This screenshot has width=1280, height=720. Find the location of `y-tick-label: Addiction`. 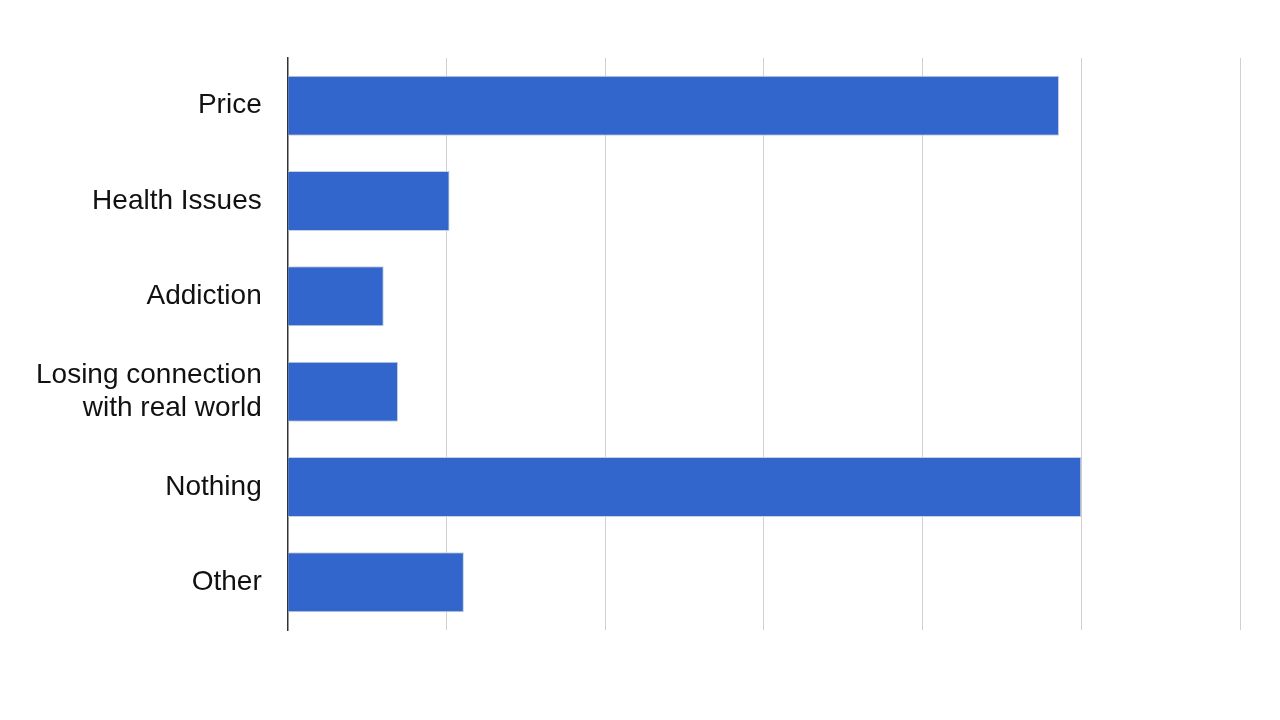

y-tick-label: Addiction is located at coordinates (204, 295).